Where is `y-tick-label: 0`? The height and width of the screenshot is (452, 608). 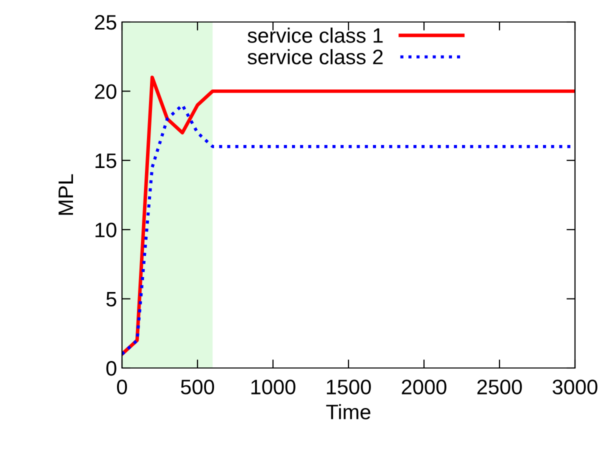 y-tick-label: 0 is located at coordinates (111, 368).